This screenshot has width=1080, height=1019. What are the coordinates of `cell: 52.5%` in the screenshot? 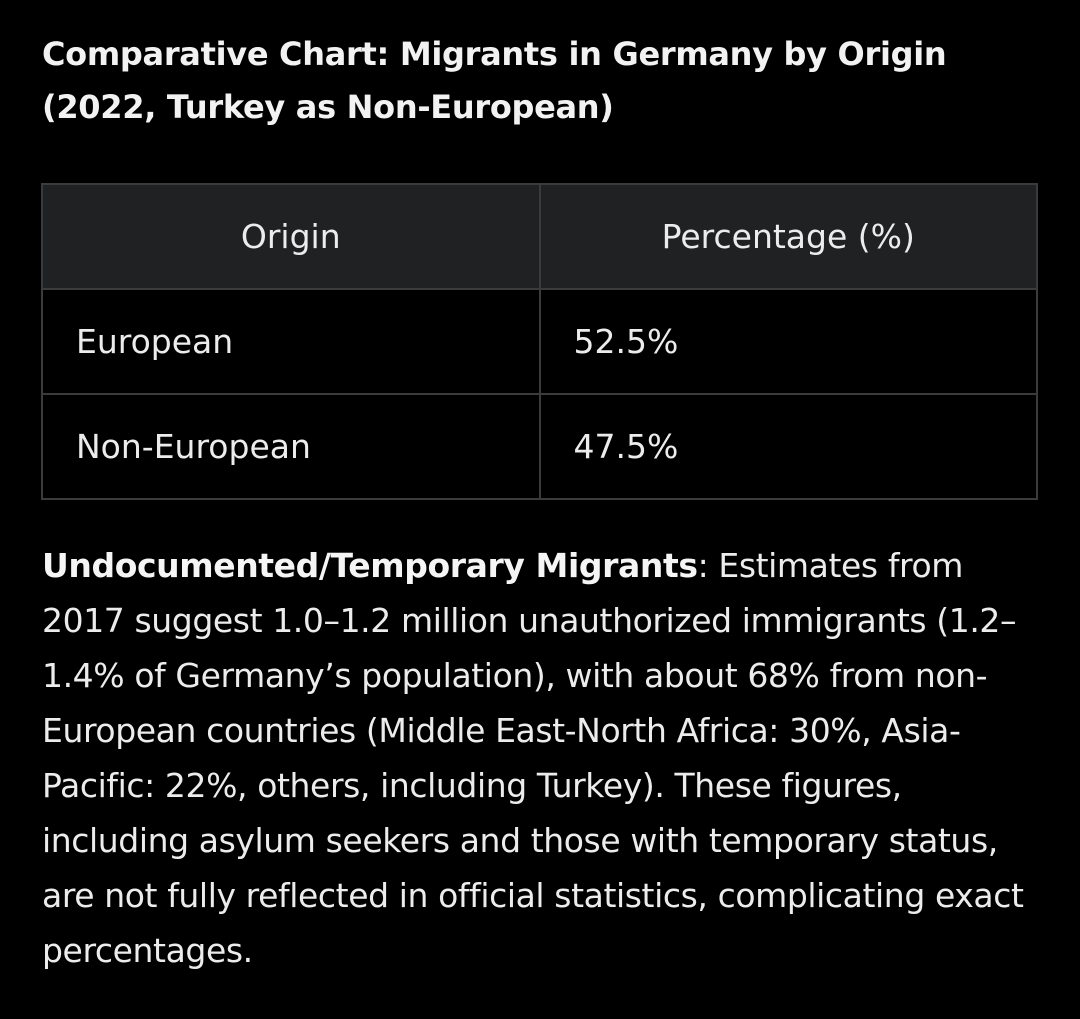 It's located at (788, 341).